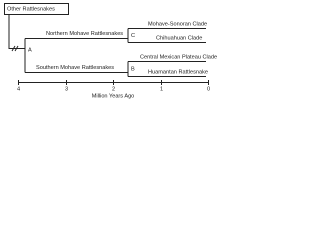 The height and width of the screenshot is (240, 320). I want to click on node-label: C, so click(133, 36).